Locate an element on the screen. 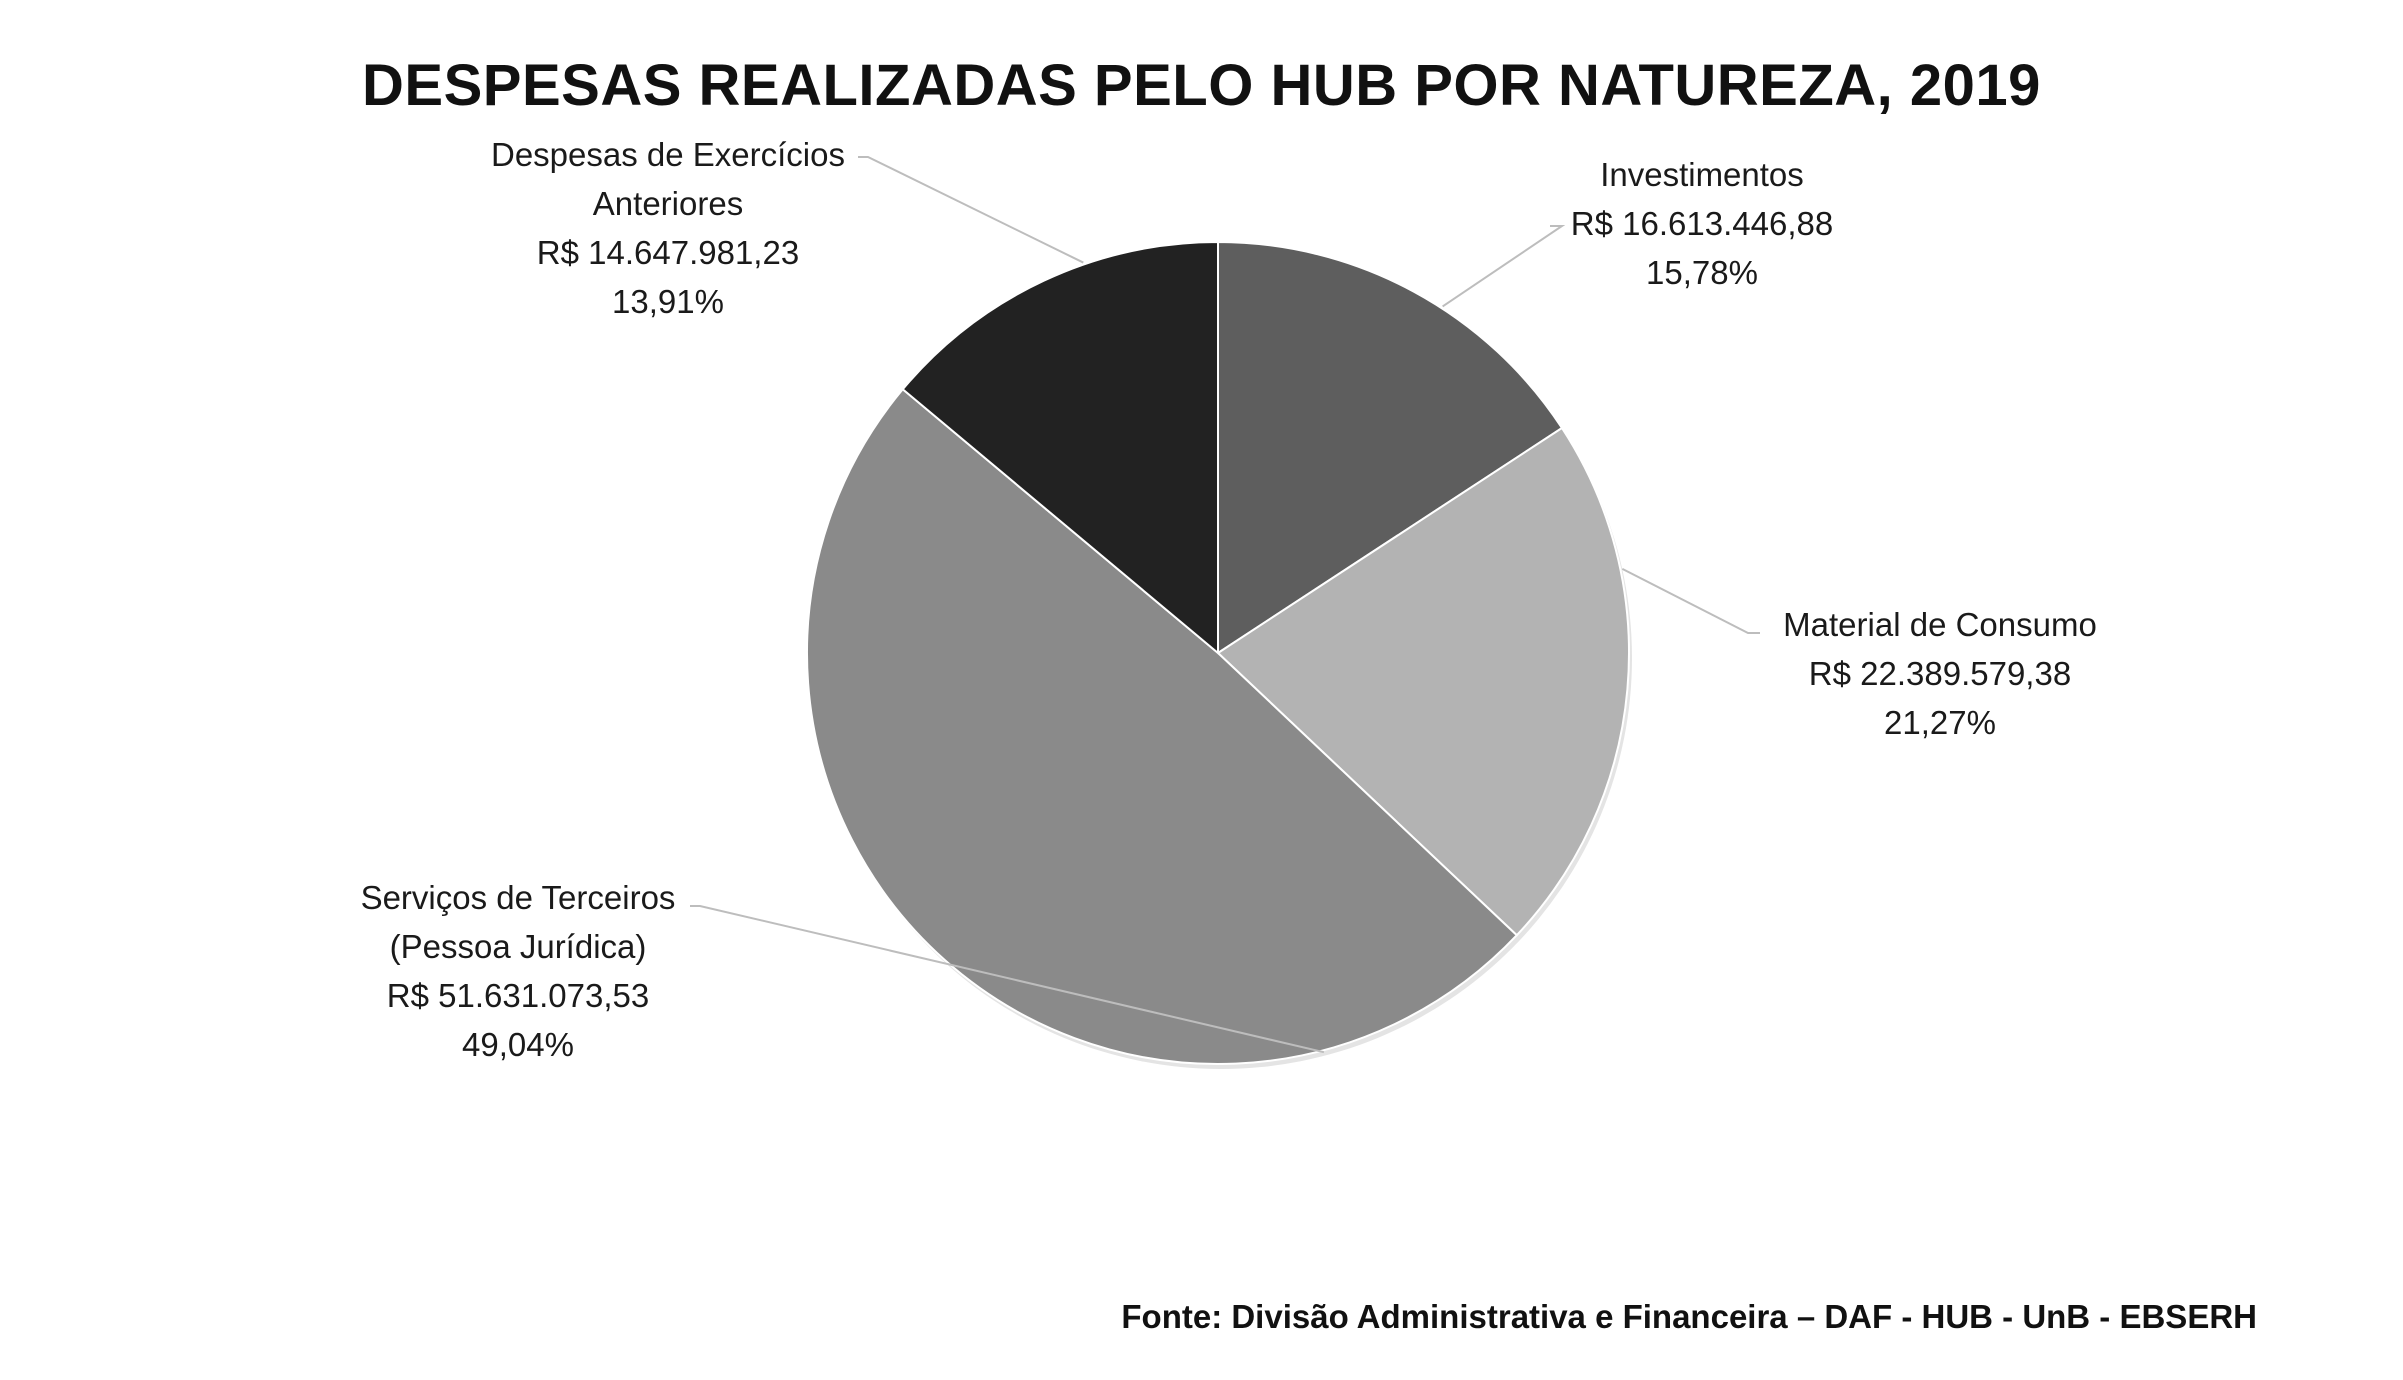 The width and height of the screenshot is (2403, 1380). label-investimentos-value: R$ 16.613.446,88 is located at coordinates (1702, 223).